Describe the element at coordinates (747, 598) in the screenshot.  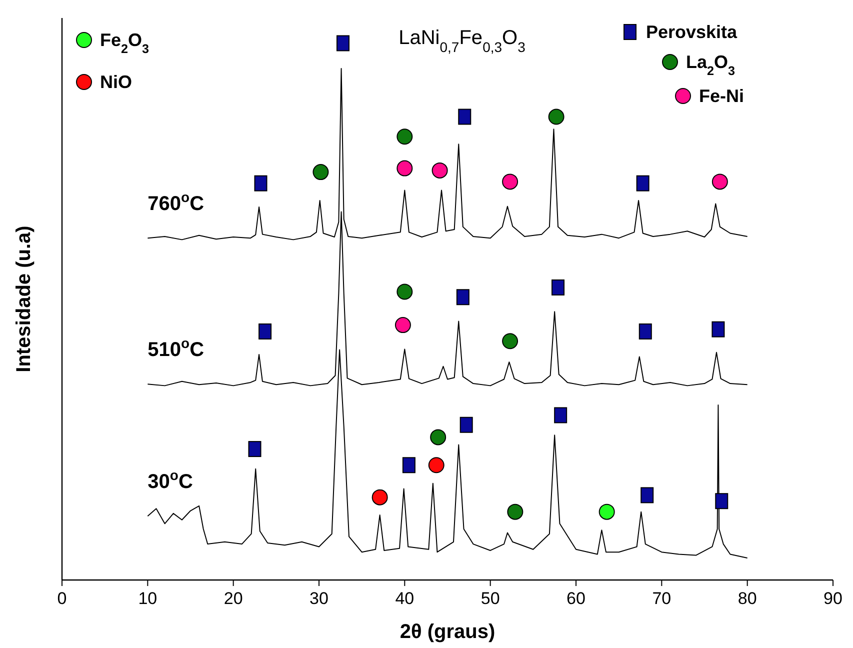
I see `x-tick-label: 80` at that location.